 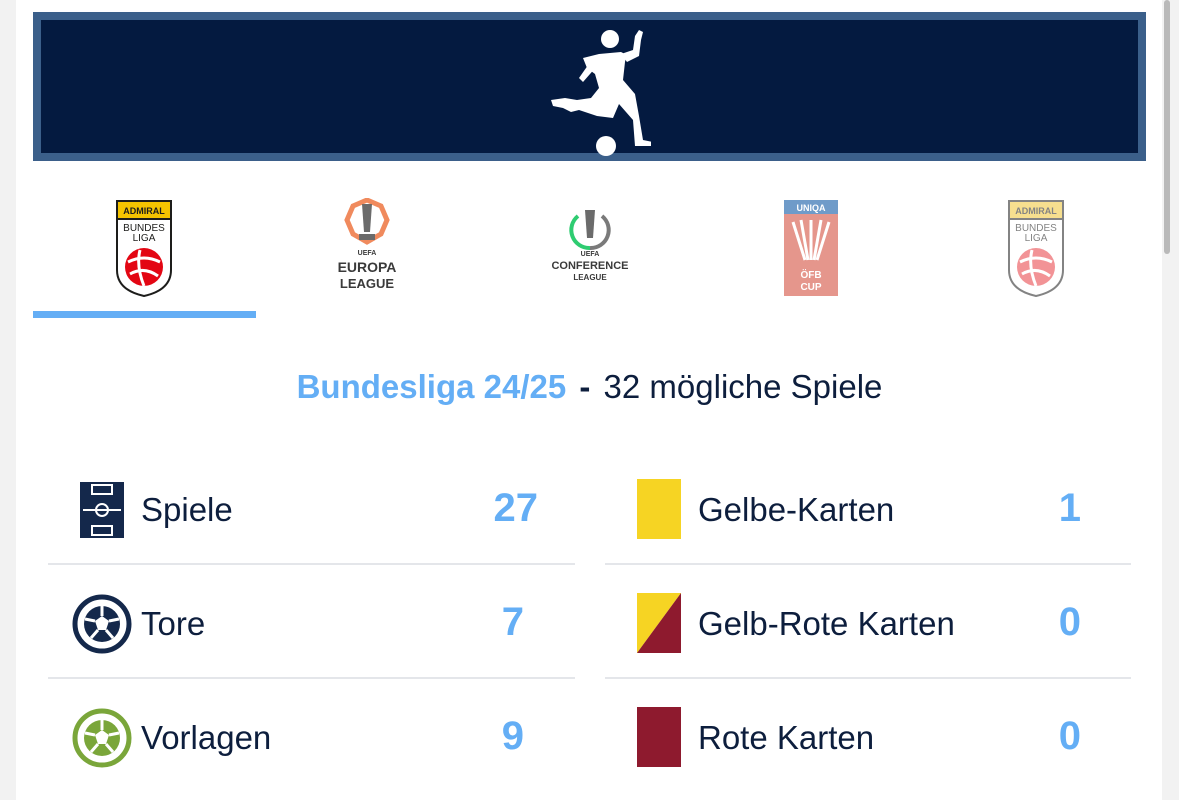 I want to click on conference-league-logo-icon: UEFA CONFERENCE LEAGUE, so click(x=590, y=246).